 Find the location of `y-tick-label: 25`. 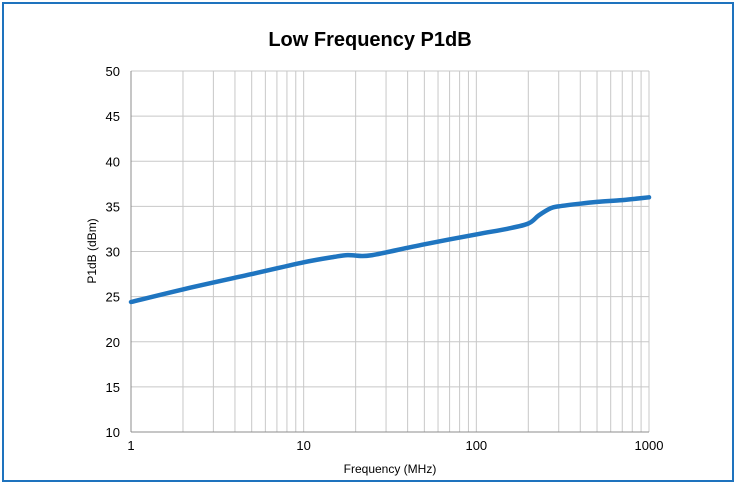

y-tick-label: 25 is located at coordinates (113, 297).